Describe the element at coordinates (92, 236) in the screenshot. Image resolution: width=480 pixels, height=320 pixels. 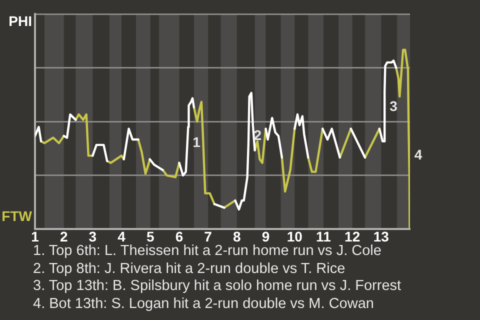
I see `x-tick-label: 3` at that location.